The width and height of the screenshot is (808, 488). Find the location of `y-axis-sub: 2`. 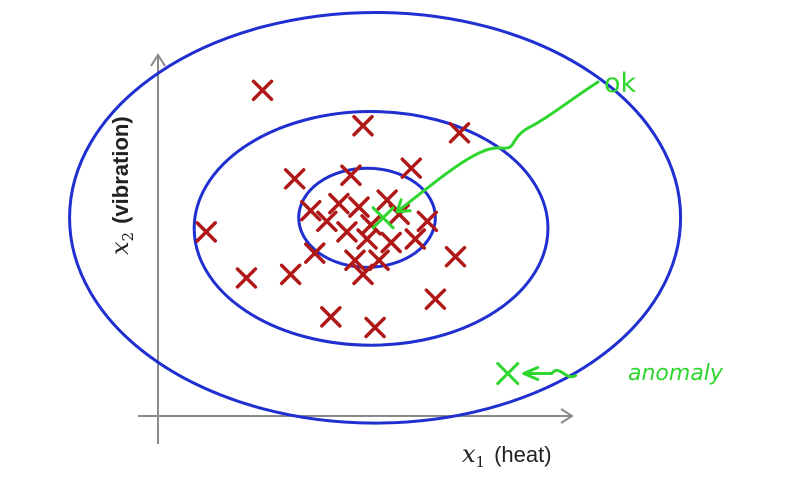

y-axis-sub: 2 is located at coordinates (128, 237).